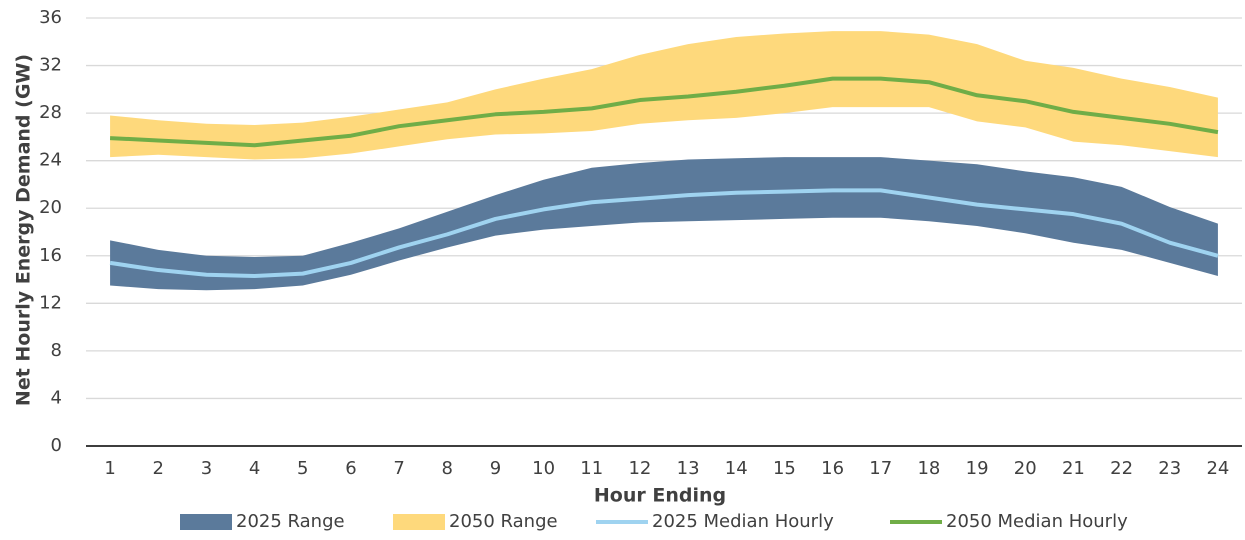 The width and height of the screenshot is (1245, 540). What do you see at coordinates (50, 302) in the screenshot?
I see `y-tick-label: 12` at bounding box center [50, 302].